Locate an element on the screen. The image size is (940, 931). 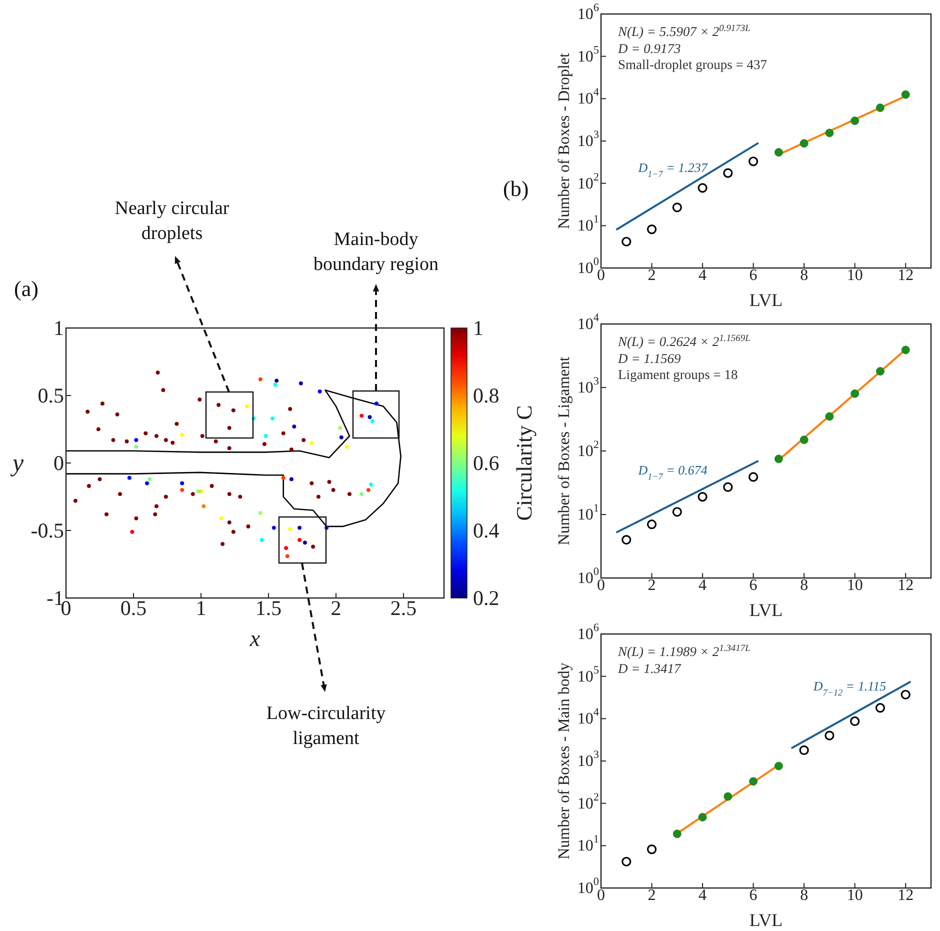
text: Nearly circular droplets is located at coordinates (172, 221).